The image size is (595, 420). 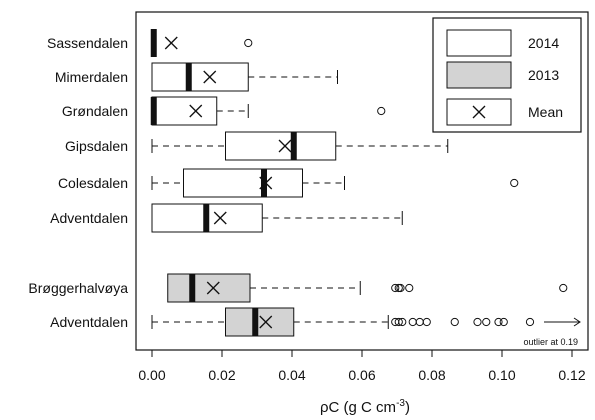 What do you see at coordinates (78, 288) in the screenshot?
I see `category-label: Brøggerhalvøya` at bounding box center [78, 288].